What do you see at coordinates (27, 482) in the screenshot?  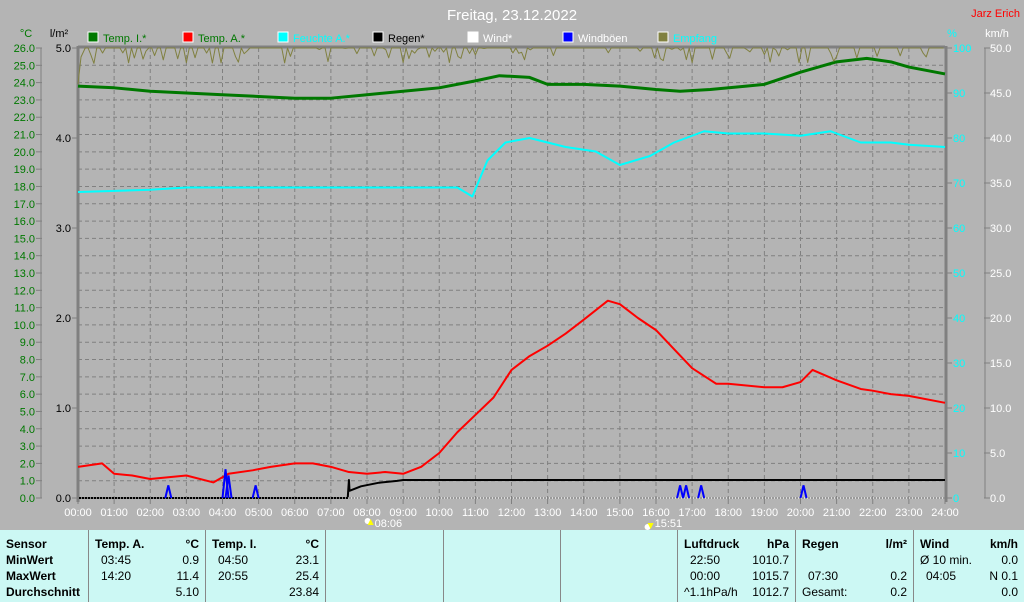 I see `temp-tick-label: 1.0` at bounding box center [27, 482].